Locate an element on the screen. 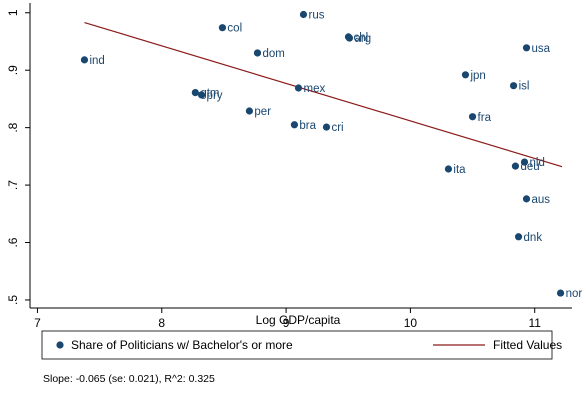 The width and height of the screenshot is (586, 414). point-label: ind is located at coordinates (96, 61).